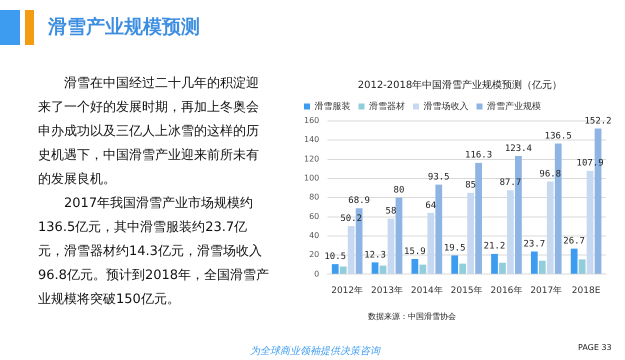 This screenshot has height=360, width=625. Describe the element at coordinates (149, 132) in the screenshot. I see `text: 滑雪在中国经过二十几年的积淀迎来了一个好的发展时期，再加上冬奥会申办成功以及三亿人上冰雪的这样的历史机遇下，中国滑雪产业迎来前所未有的发展良机。` at that location.